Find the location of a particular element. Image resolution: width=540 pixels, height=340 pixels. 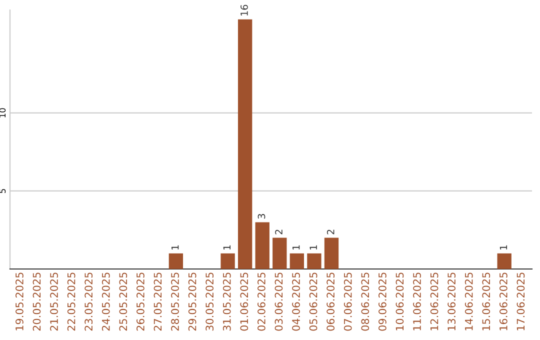

x-tick-label: 16.06.2025 is located at coordinates (503, 301).